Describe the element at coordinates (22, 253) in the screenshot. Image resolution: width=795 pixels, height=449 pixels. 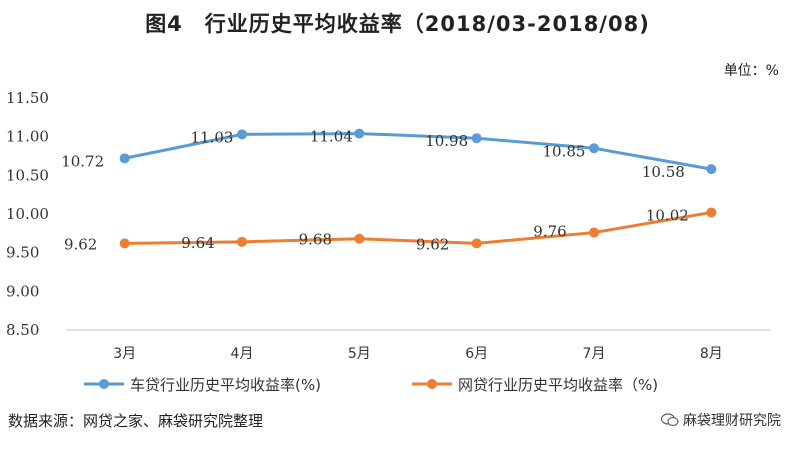
I see `y-tick-label: 9.50` at that location.